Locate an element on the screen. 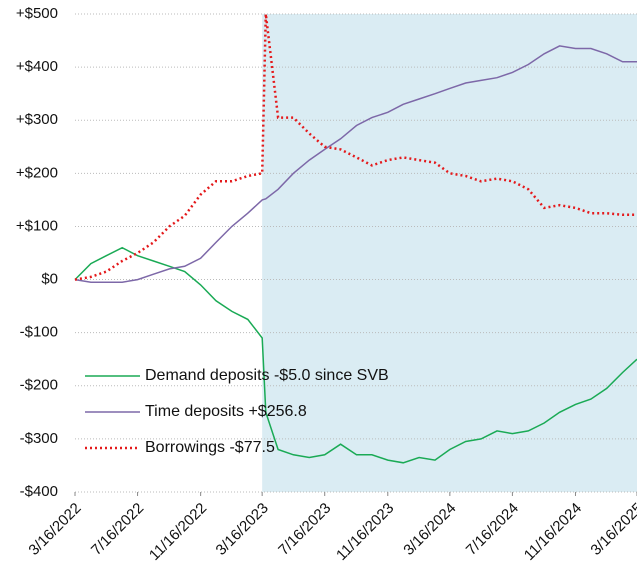 This screenshot has width=637, height=580. x-tick-label: 3/16/2024 is located at coordinates (429, 529).